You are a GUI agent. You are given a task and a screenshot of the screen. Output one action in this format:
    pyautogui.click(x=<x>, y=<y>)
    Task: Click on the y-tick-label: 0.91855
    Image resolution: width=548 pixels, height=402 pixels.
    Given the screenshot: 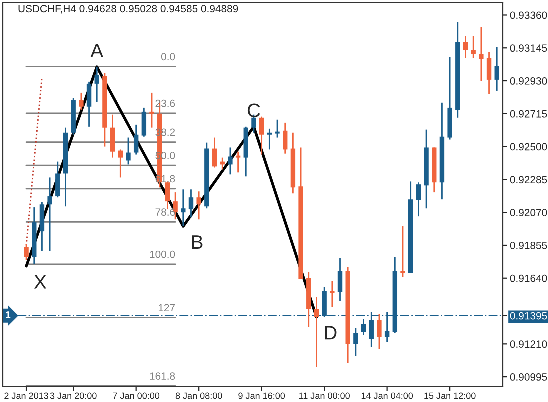 What is the action you would take?
    pyautogui.click(x=529, y=246)
    